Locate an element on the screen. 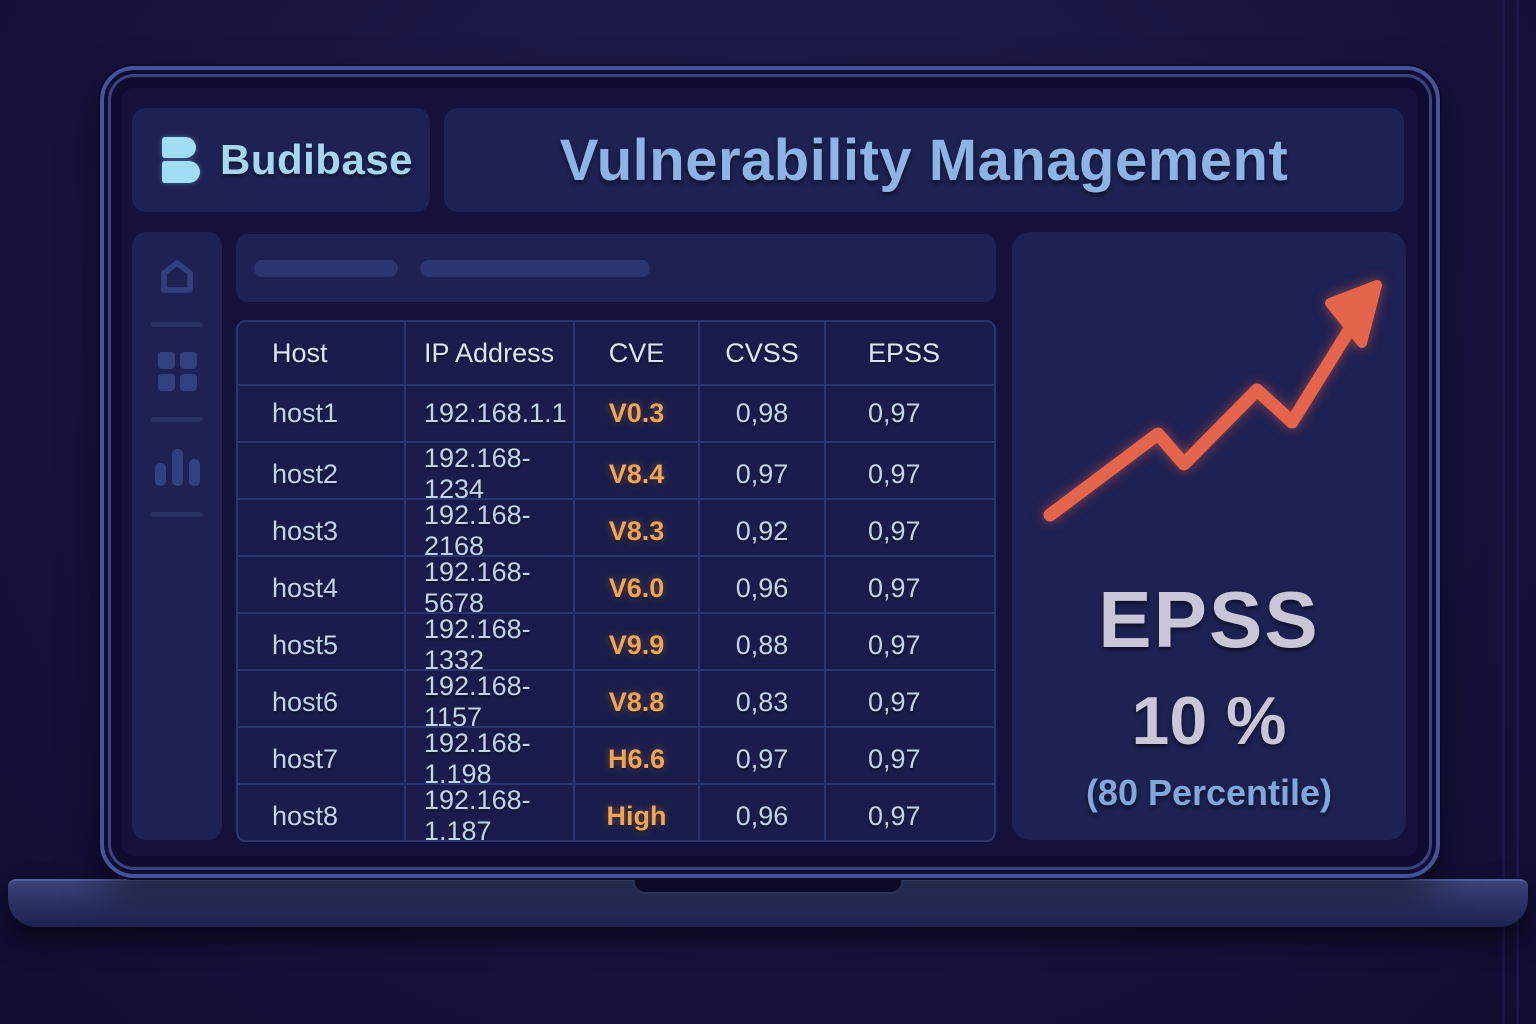 The height and width of the screenshot is (1024, 1536). ip-cell: 192.168-1157 is located at coordinates (488, 702).